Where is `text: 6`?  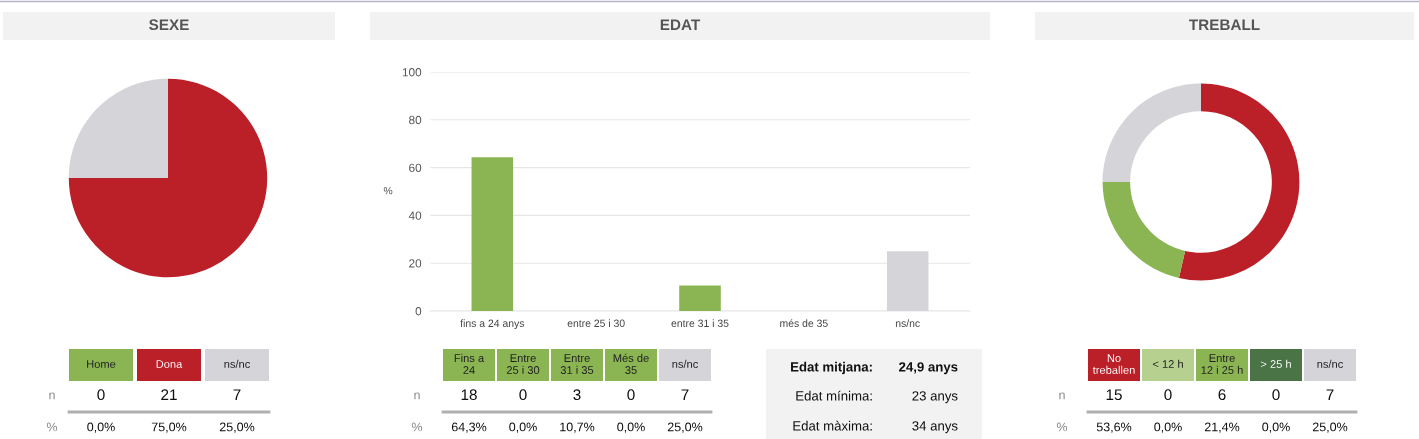
text: 6 is located at coordinates (1222, 395).